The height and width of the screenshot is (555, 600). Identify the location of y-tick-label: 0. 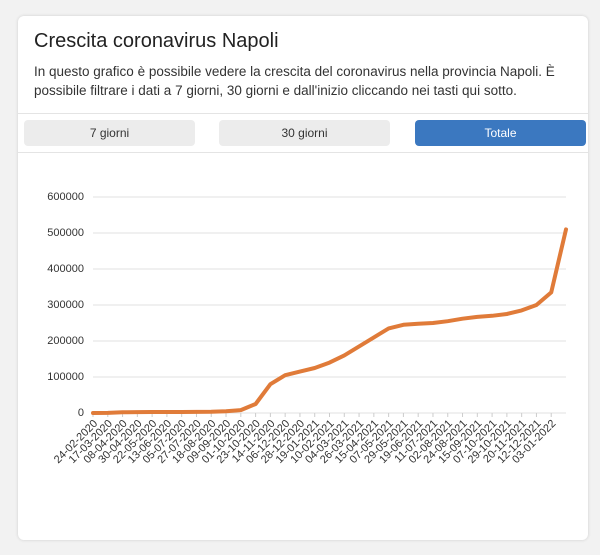
(81, 413).